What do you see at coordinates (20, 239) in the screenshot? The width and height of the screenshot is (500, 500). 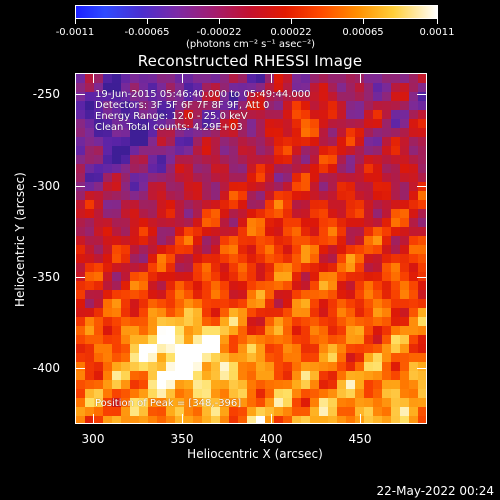 I see `y-axis-label: Heliocentric Y (arcsec)` at bounding box center [20, 239].